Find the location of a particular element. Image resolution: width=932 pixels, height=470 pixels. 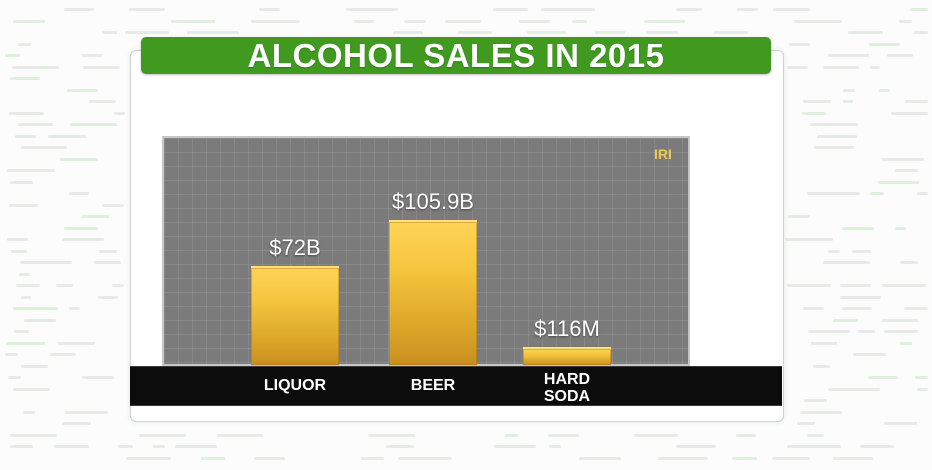

data-label-1: $105.9B is located at coordinates (433, 201).